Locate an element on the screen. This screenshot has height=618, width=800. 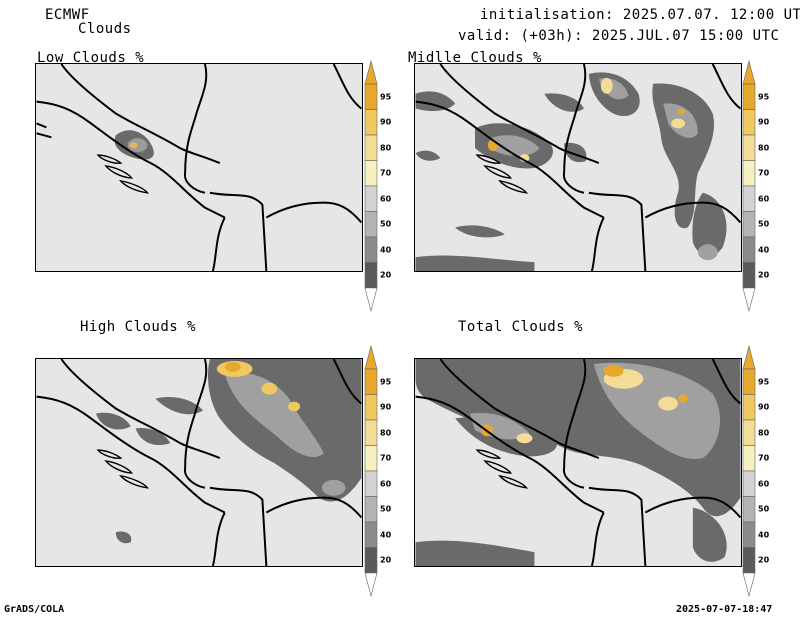
map-high-svg is located at coordinates (199, 462).